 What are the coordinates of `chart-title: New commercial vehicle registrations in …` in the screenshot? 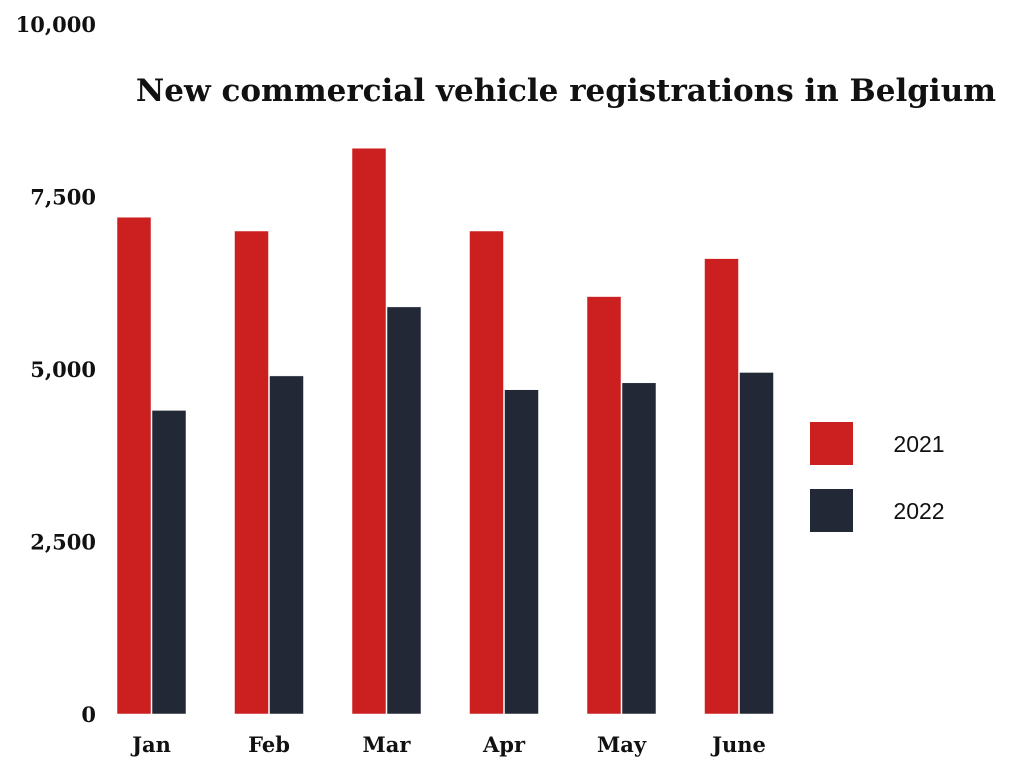 It's located at (566, 91).